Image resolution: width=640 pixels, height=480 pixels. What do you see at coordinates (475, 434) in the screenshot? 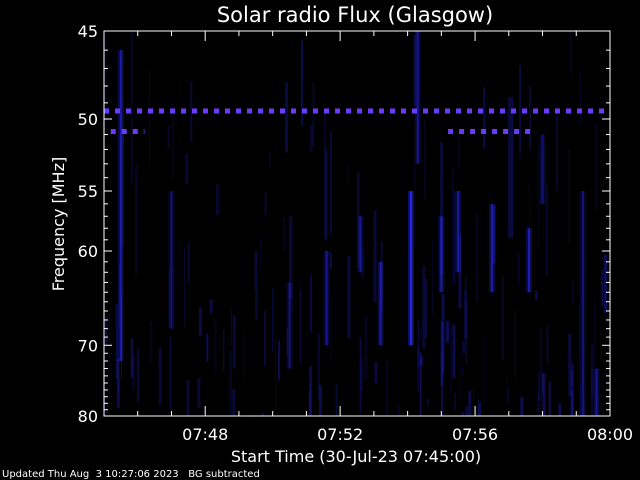
I see `x-tick-label: 07:56` at bounding box center [475, 434].